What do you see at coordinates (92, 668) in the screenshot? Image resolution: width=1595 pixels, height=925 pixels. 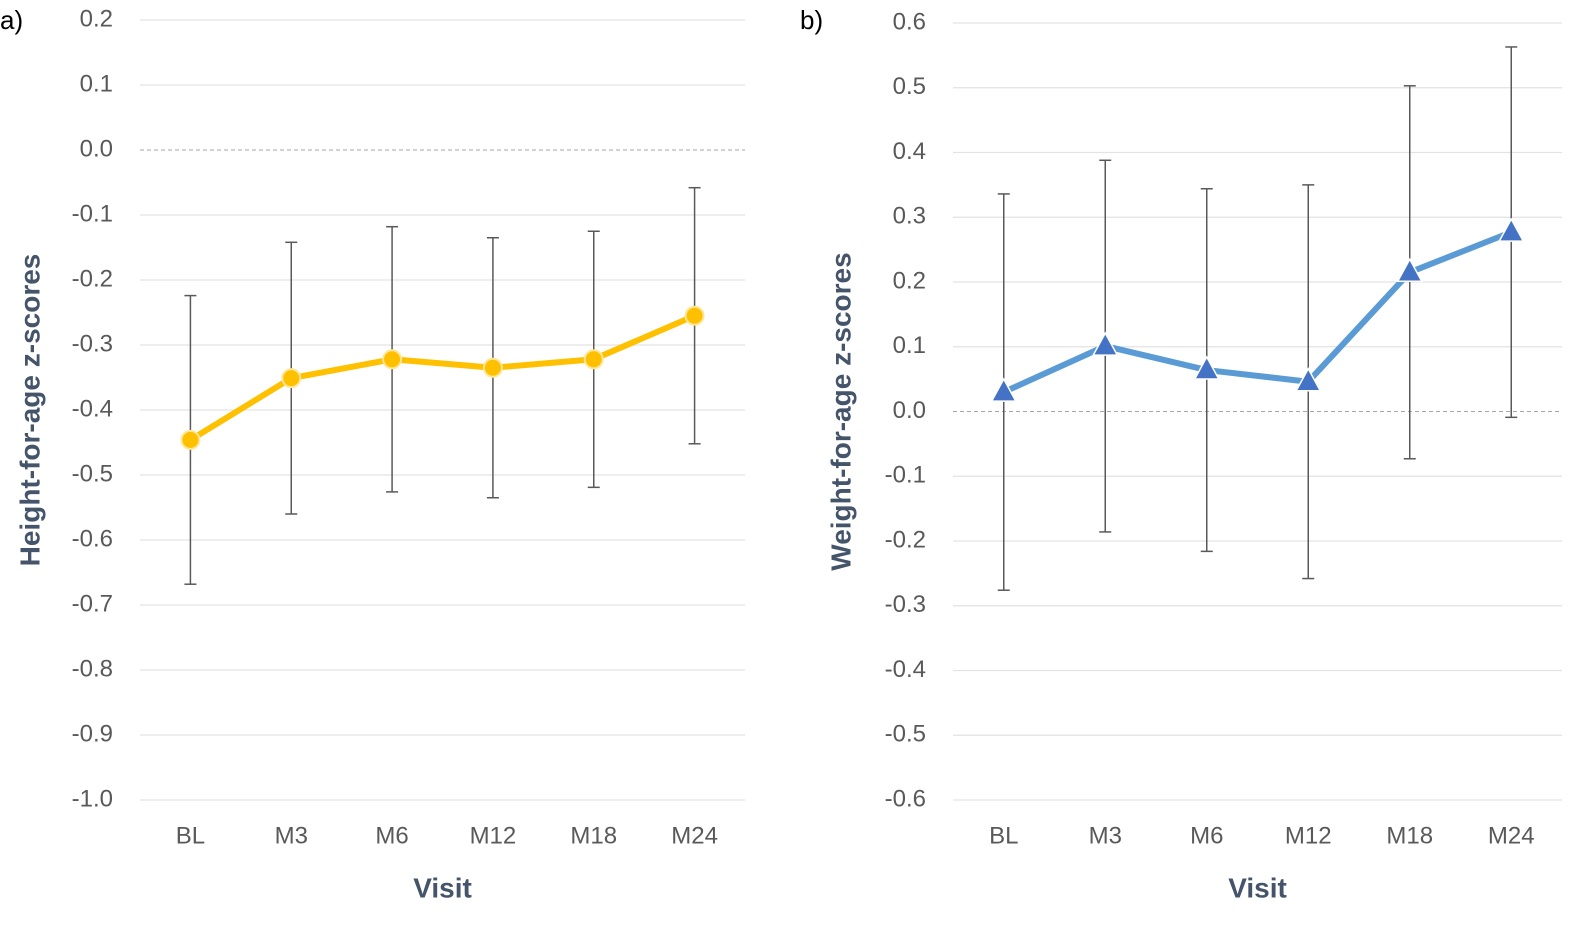 I see `y-tick-label: -0.8` at bounding box center [92, 668].